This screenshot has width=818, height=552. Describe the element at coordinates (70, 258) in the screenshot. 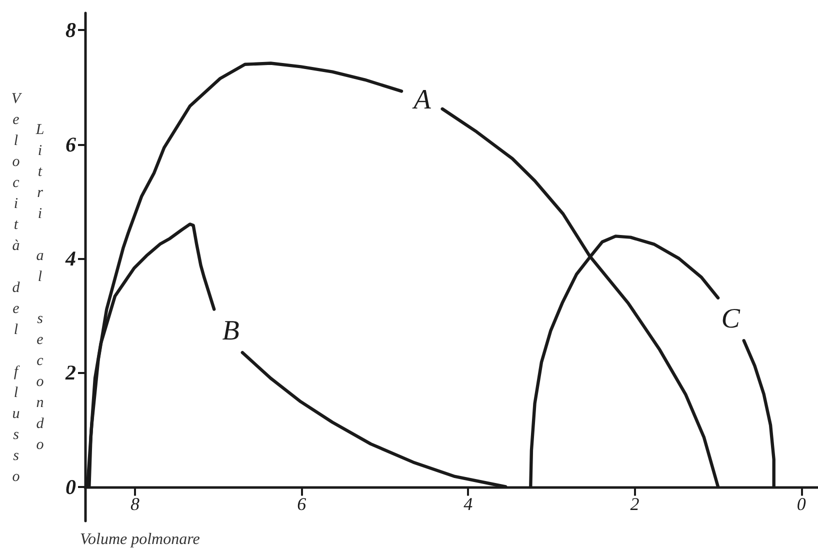

I see `y-tick-label: 4` at that location.